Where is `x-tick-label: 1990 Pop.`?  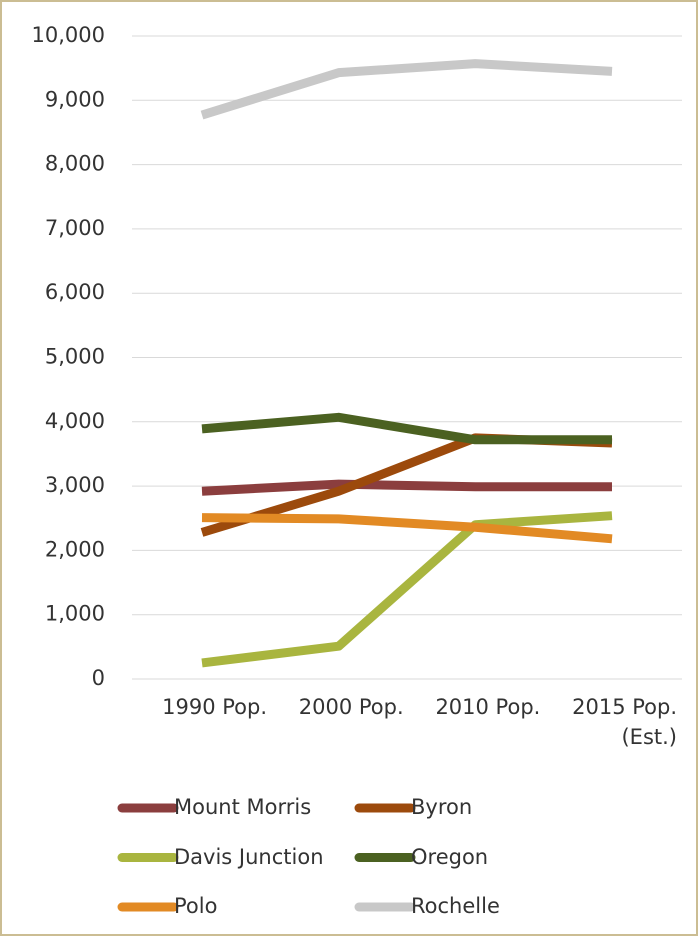 x-tick-label: 1990 Pop. is located at coordinates (214, 707).